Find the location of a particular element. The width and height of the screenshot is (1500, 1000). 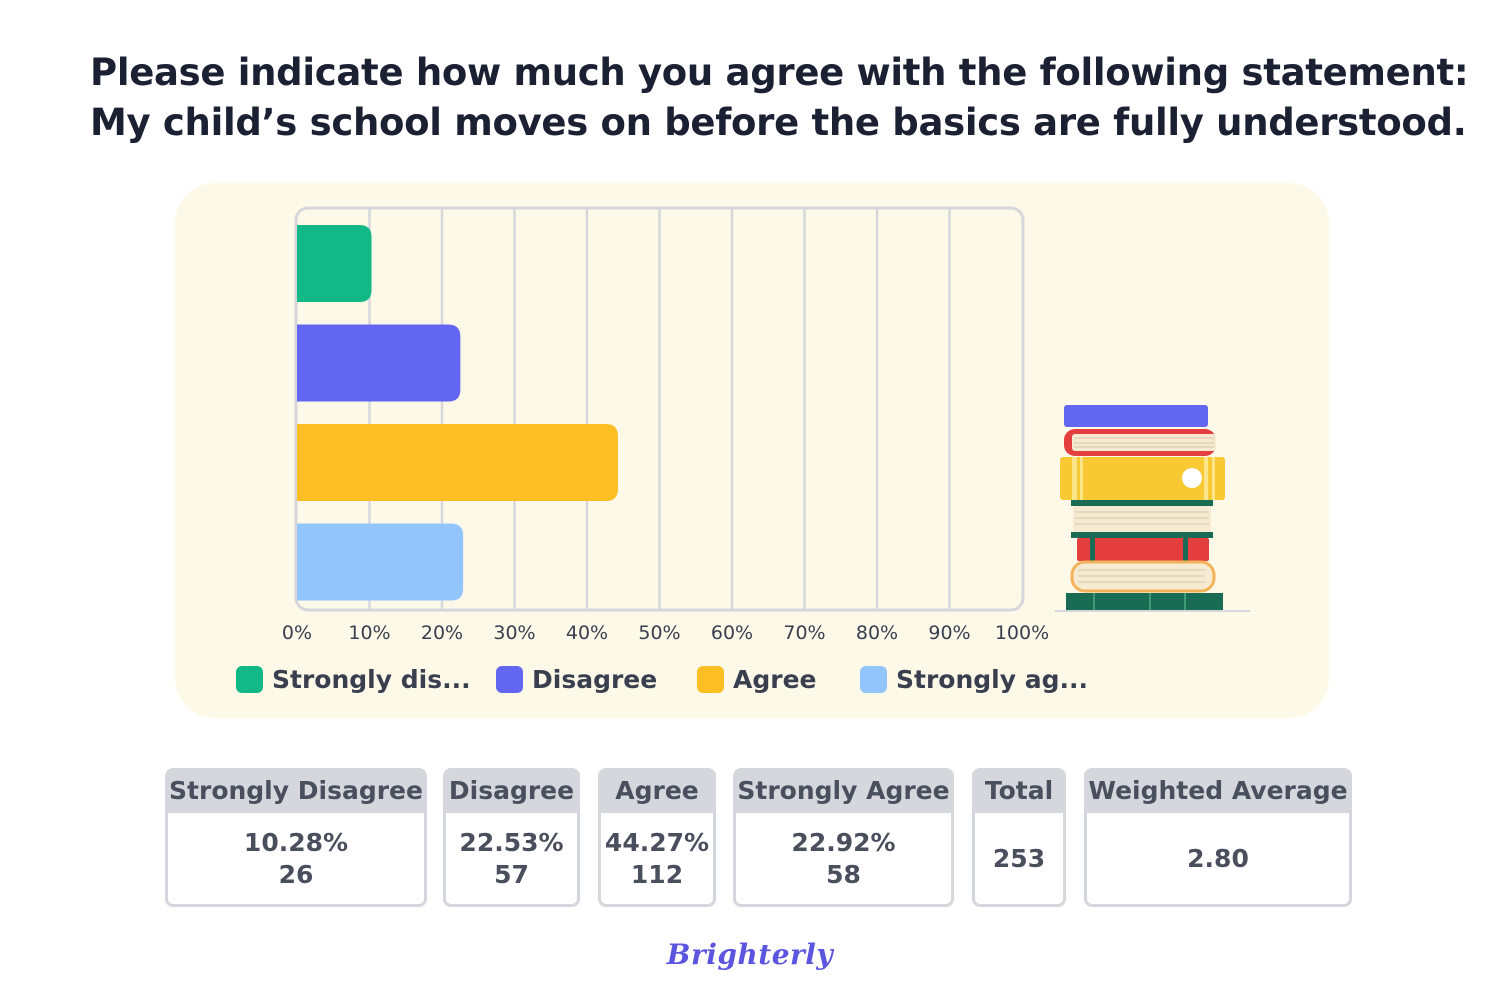

stat-count: 112 is located at coordinates (657, 874).